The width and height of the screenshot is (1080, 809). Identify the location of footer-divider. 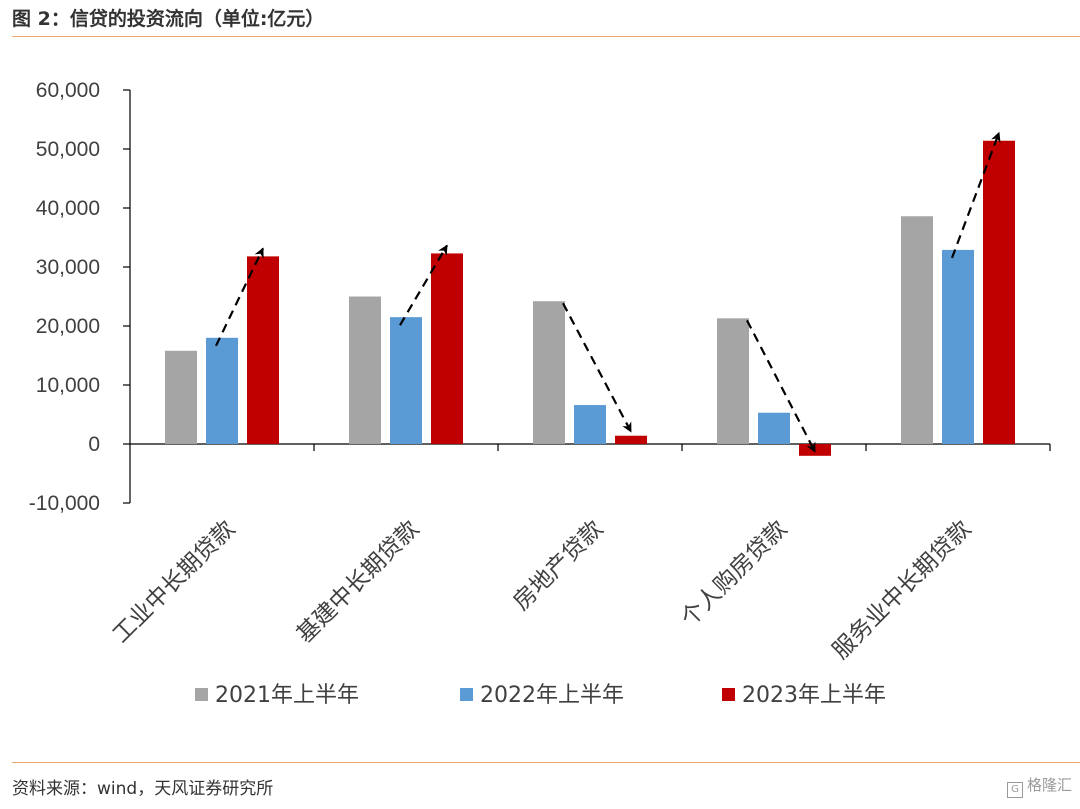
(546, 762).